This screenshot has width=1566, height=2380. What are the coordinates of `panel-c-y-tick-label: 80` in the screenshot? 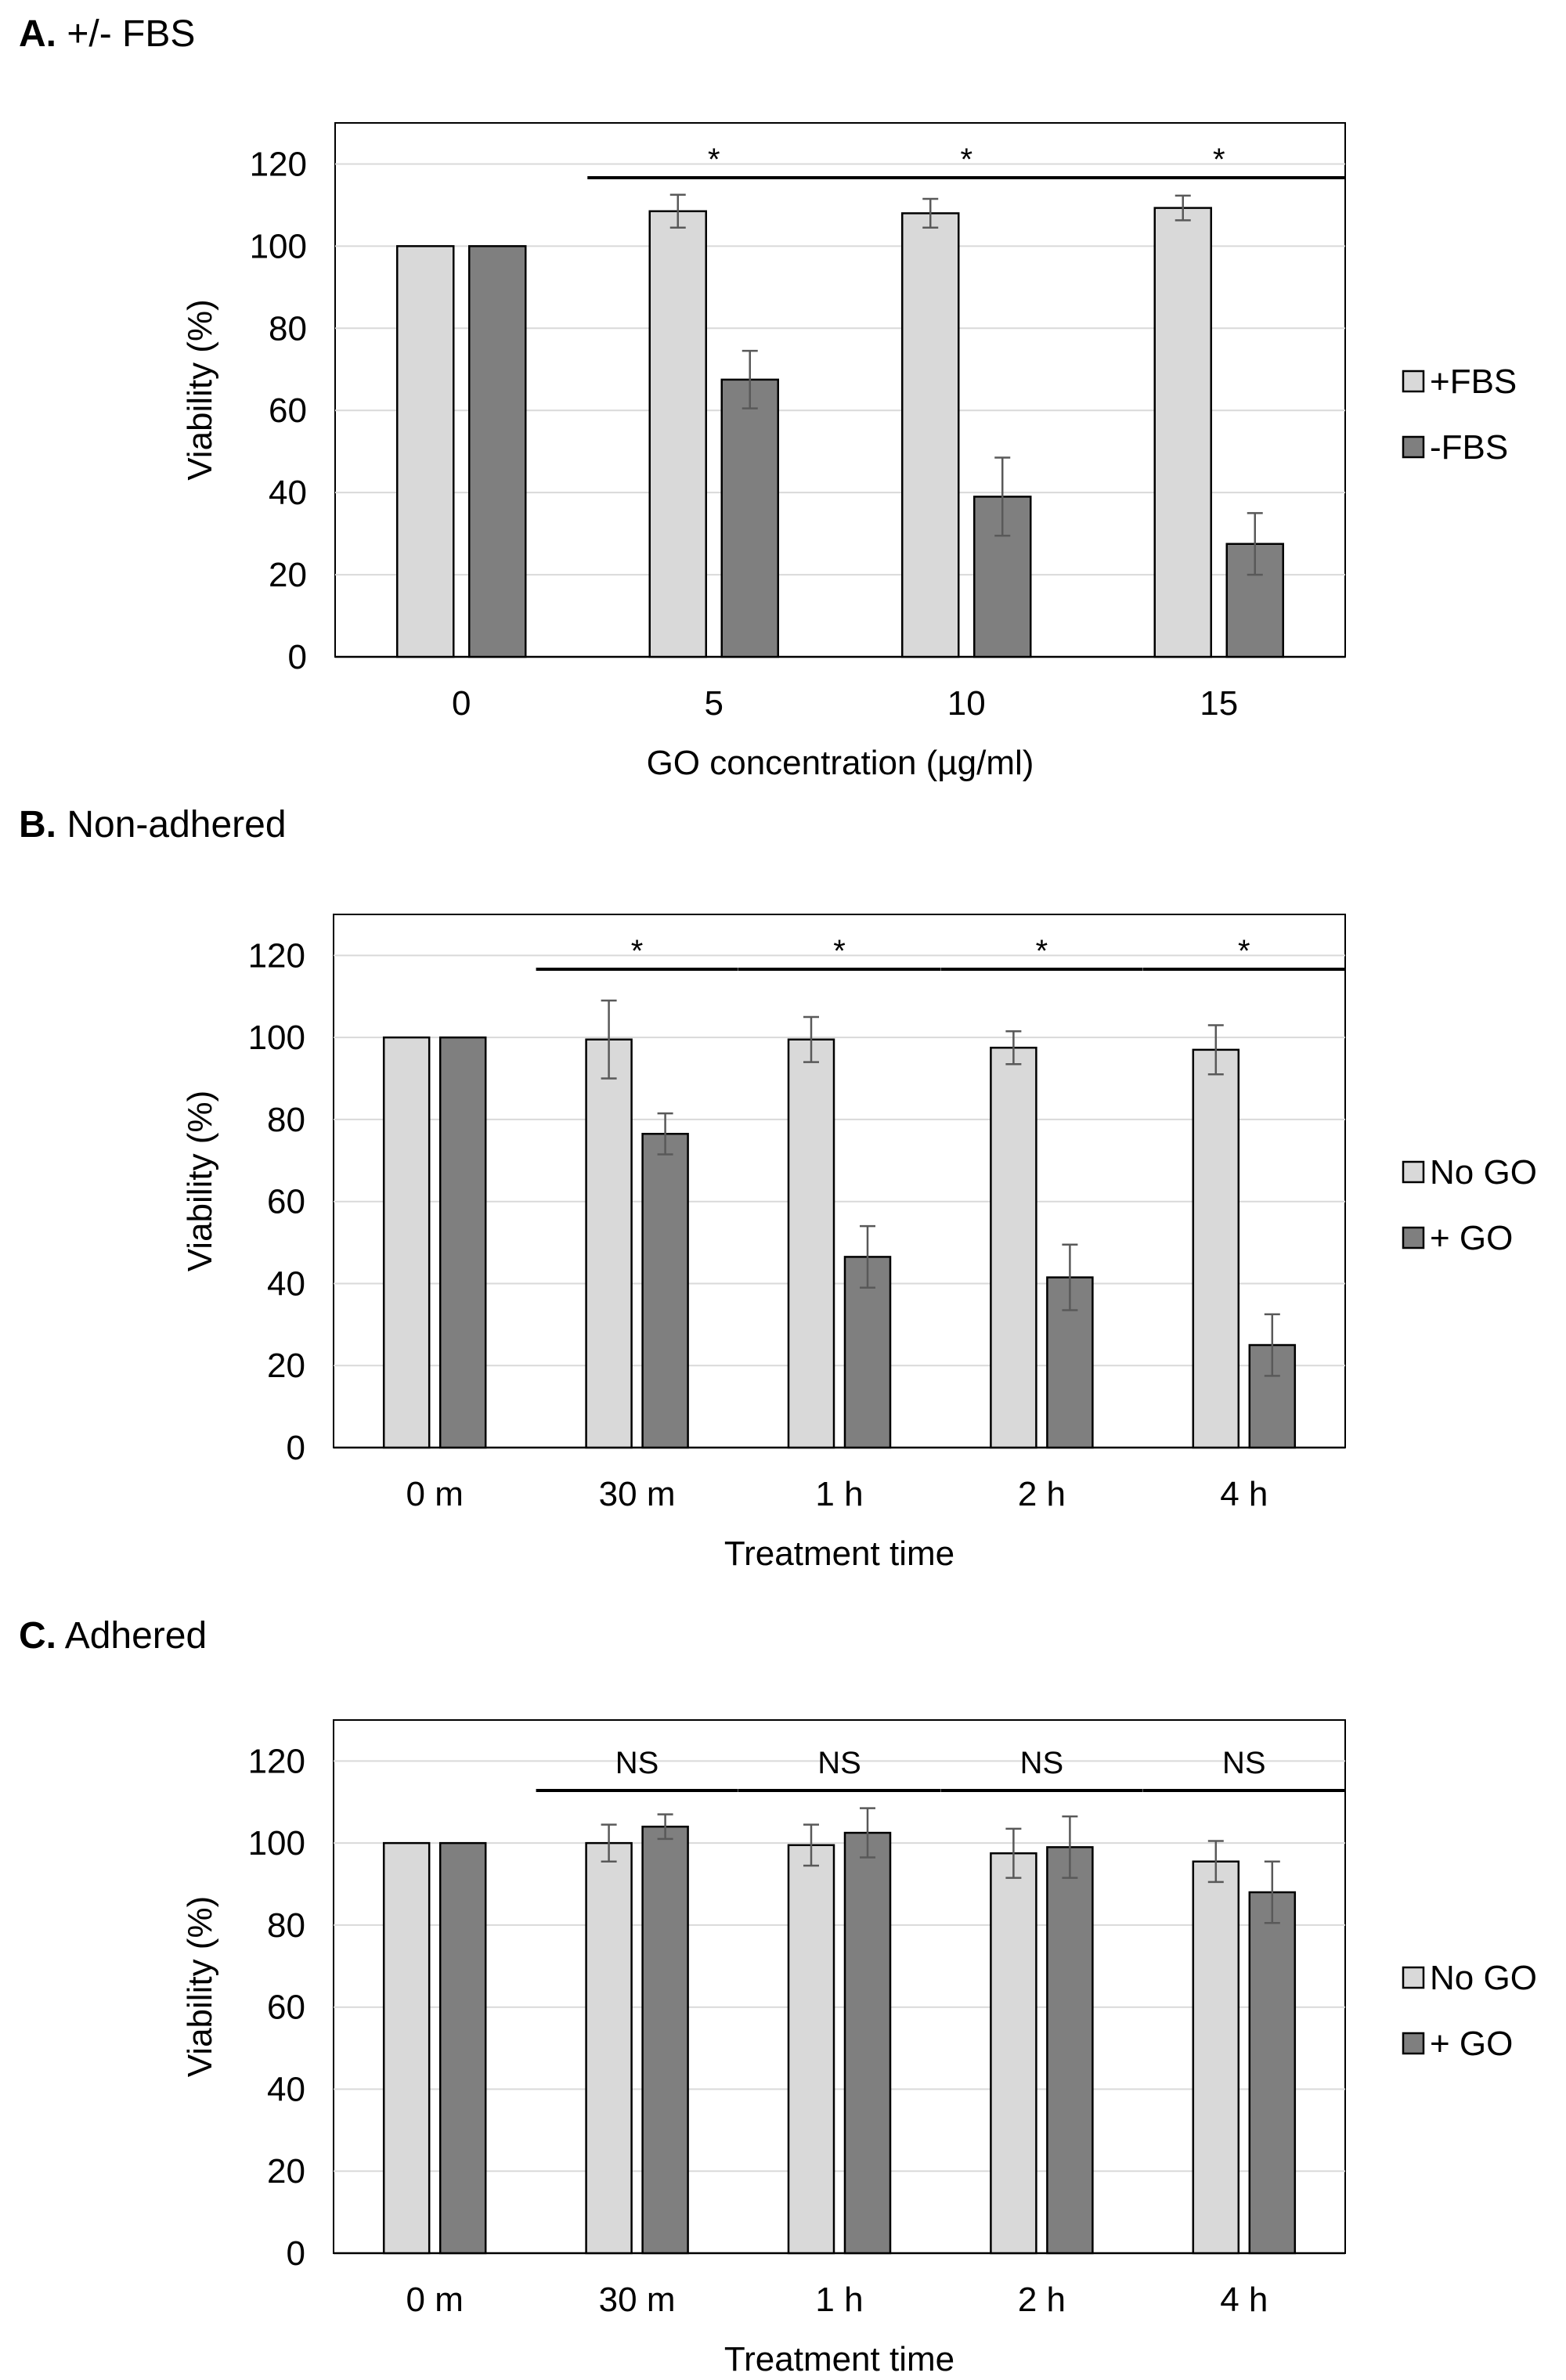 It's located at (286, 1925).